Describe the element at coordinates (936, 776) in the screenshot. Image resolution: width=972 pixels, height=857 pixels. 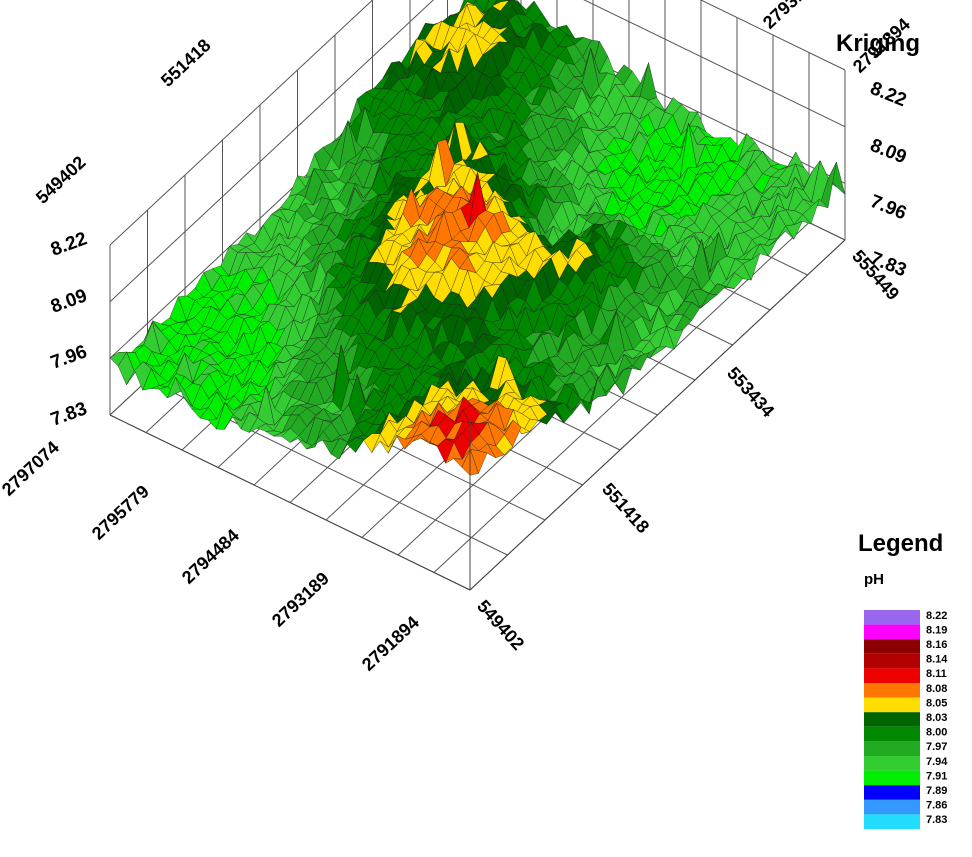
I see `legend-value-label: 7.91` at that location.